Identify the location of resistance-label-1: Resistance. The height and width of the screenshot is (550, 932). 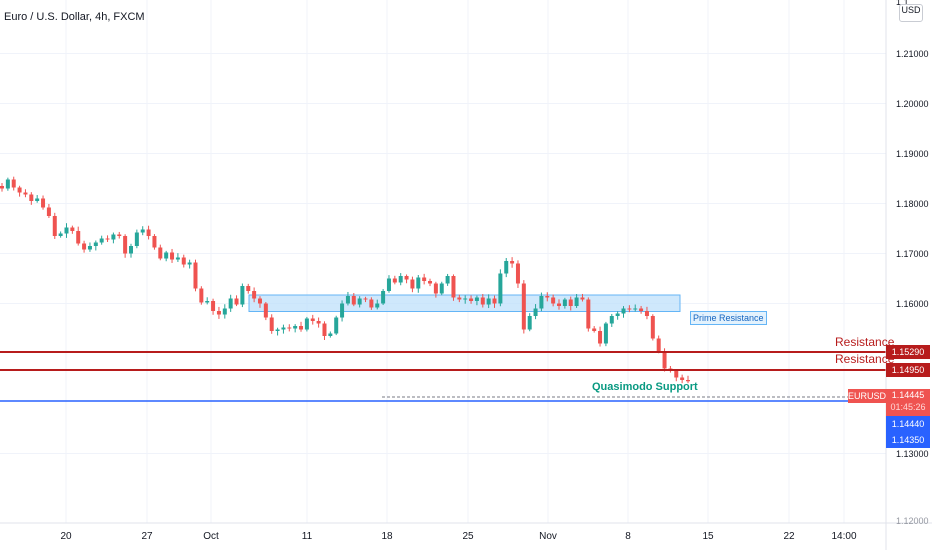
(865, 342).